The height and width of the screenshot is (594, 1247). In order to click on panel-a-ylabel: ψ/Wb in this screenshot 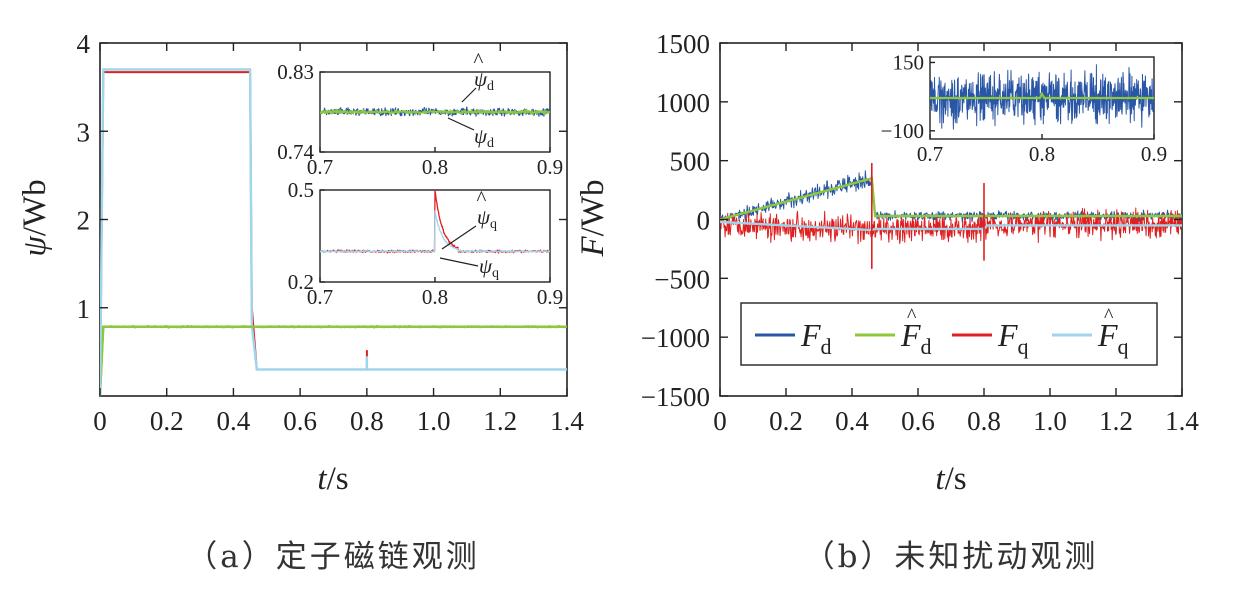, I will do `click(35, 217)`.